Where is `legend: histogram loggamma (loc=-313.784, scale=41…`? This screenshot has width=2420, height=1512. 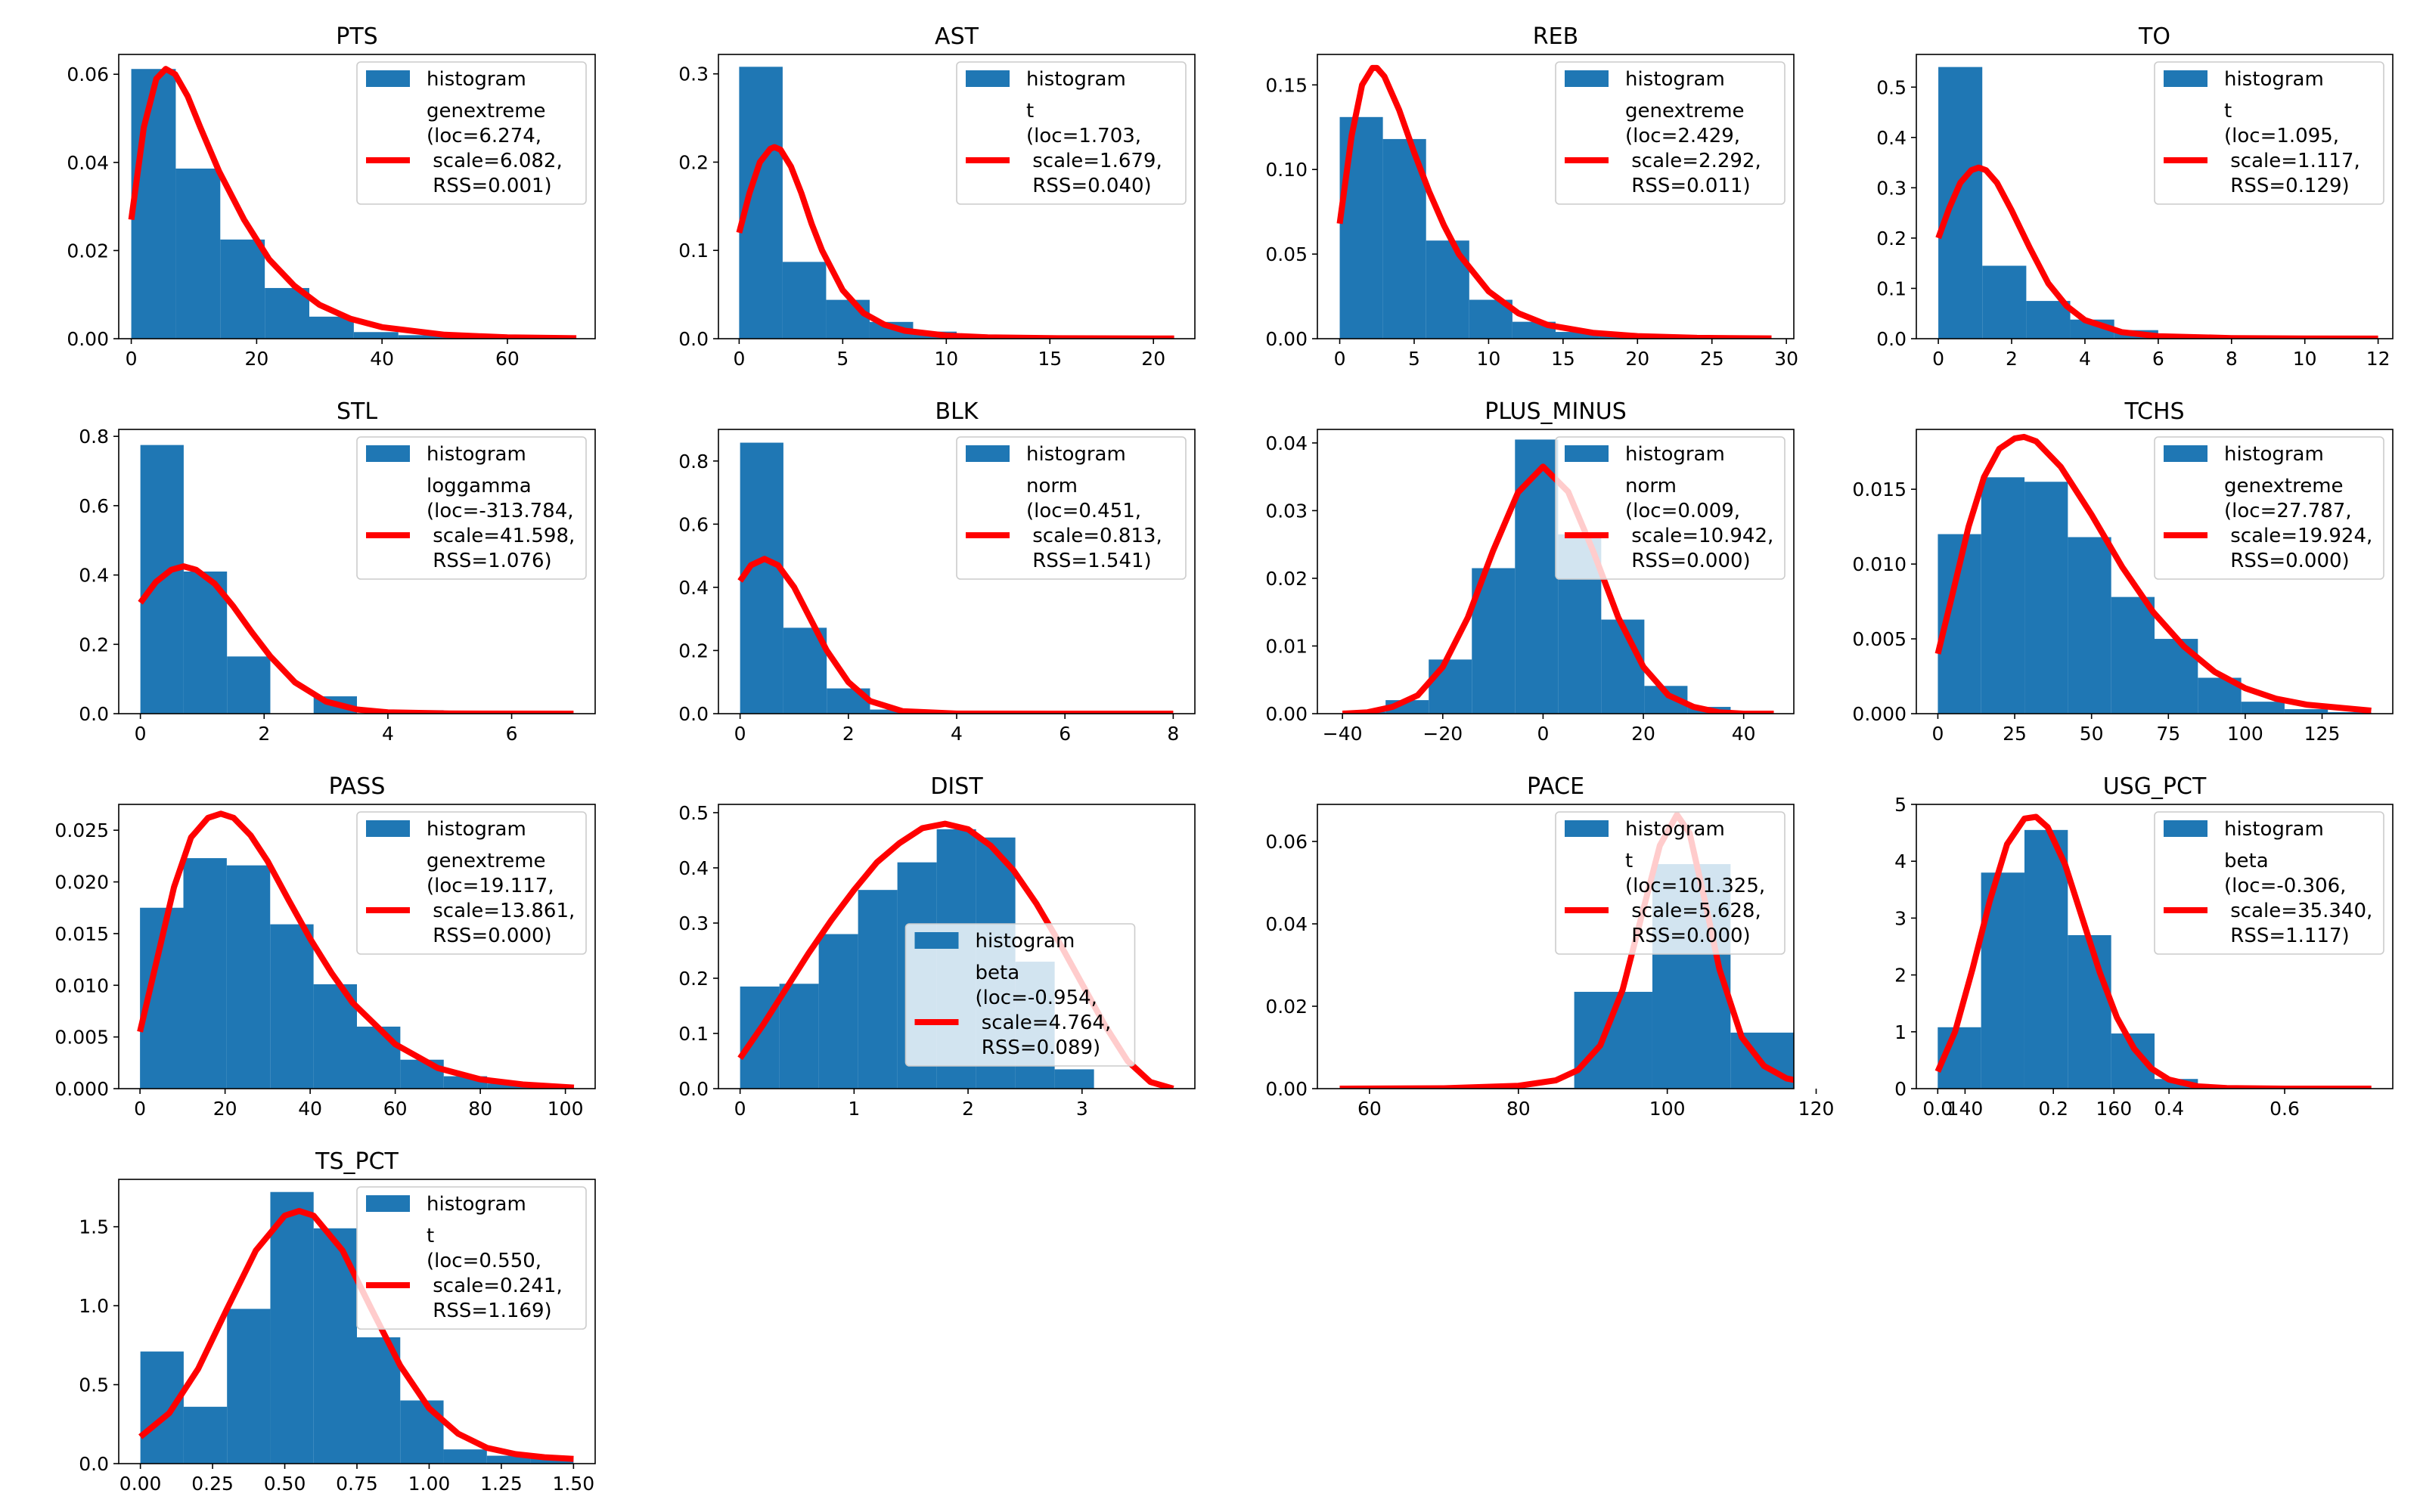 legend: histogram loggamma (loc=-313.784, scale=41… is located at coordinates (471, 508).